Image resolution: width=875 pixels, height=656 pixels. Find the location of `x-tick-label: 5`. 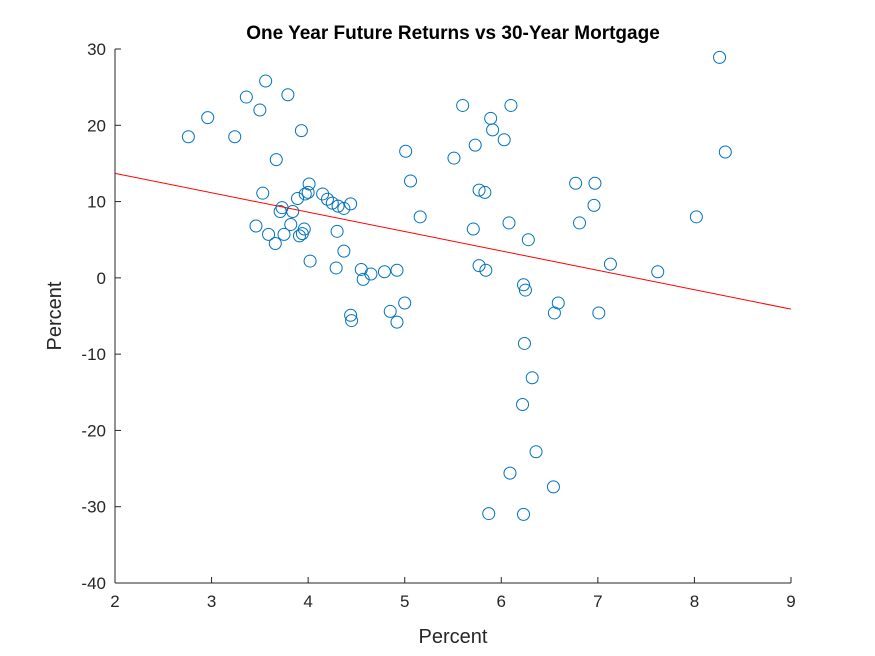

x-tick-label: 5 is located at coordinates (404, 601).